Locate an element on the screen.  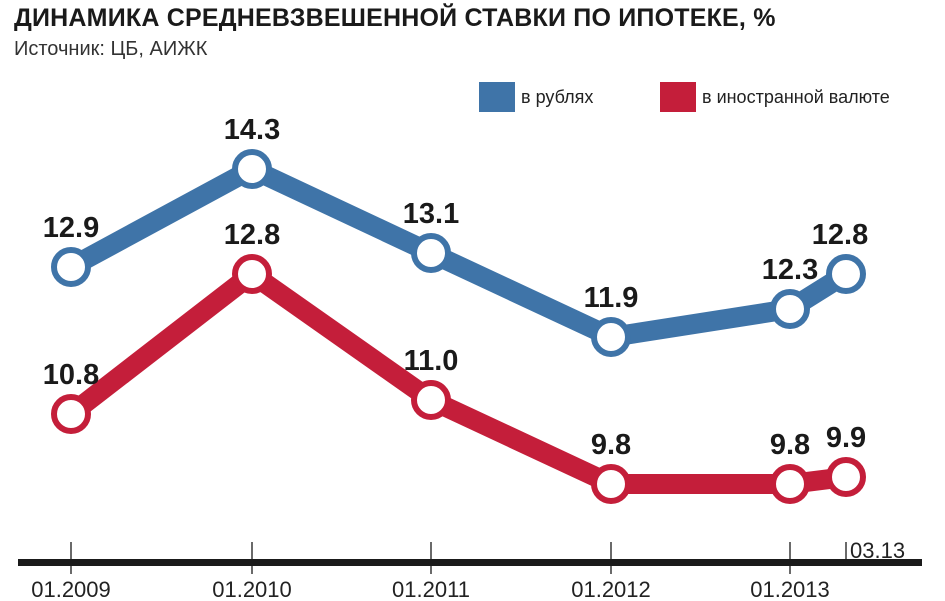
x-tick-label: 01.2009 is located at coordinates (71, 589).